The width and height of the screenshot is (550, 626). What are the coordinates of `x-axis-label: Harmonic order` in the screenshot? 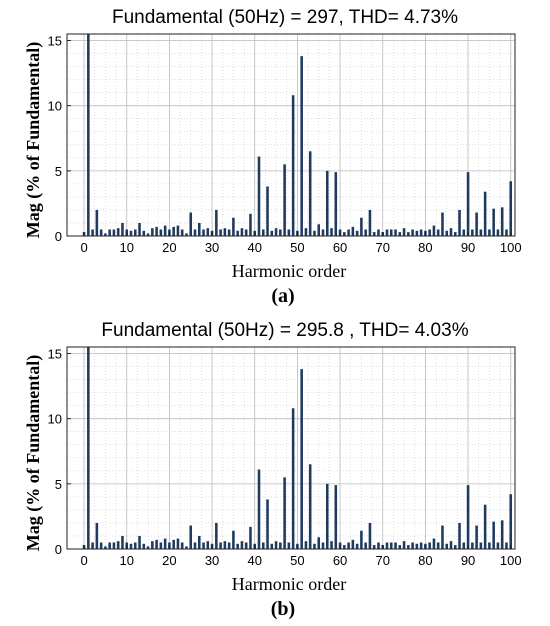 It's located at (289, 584).